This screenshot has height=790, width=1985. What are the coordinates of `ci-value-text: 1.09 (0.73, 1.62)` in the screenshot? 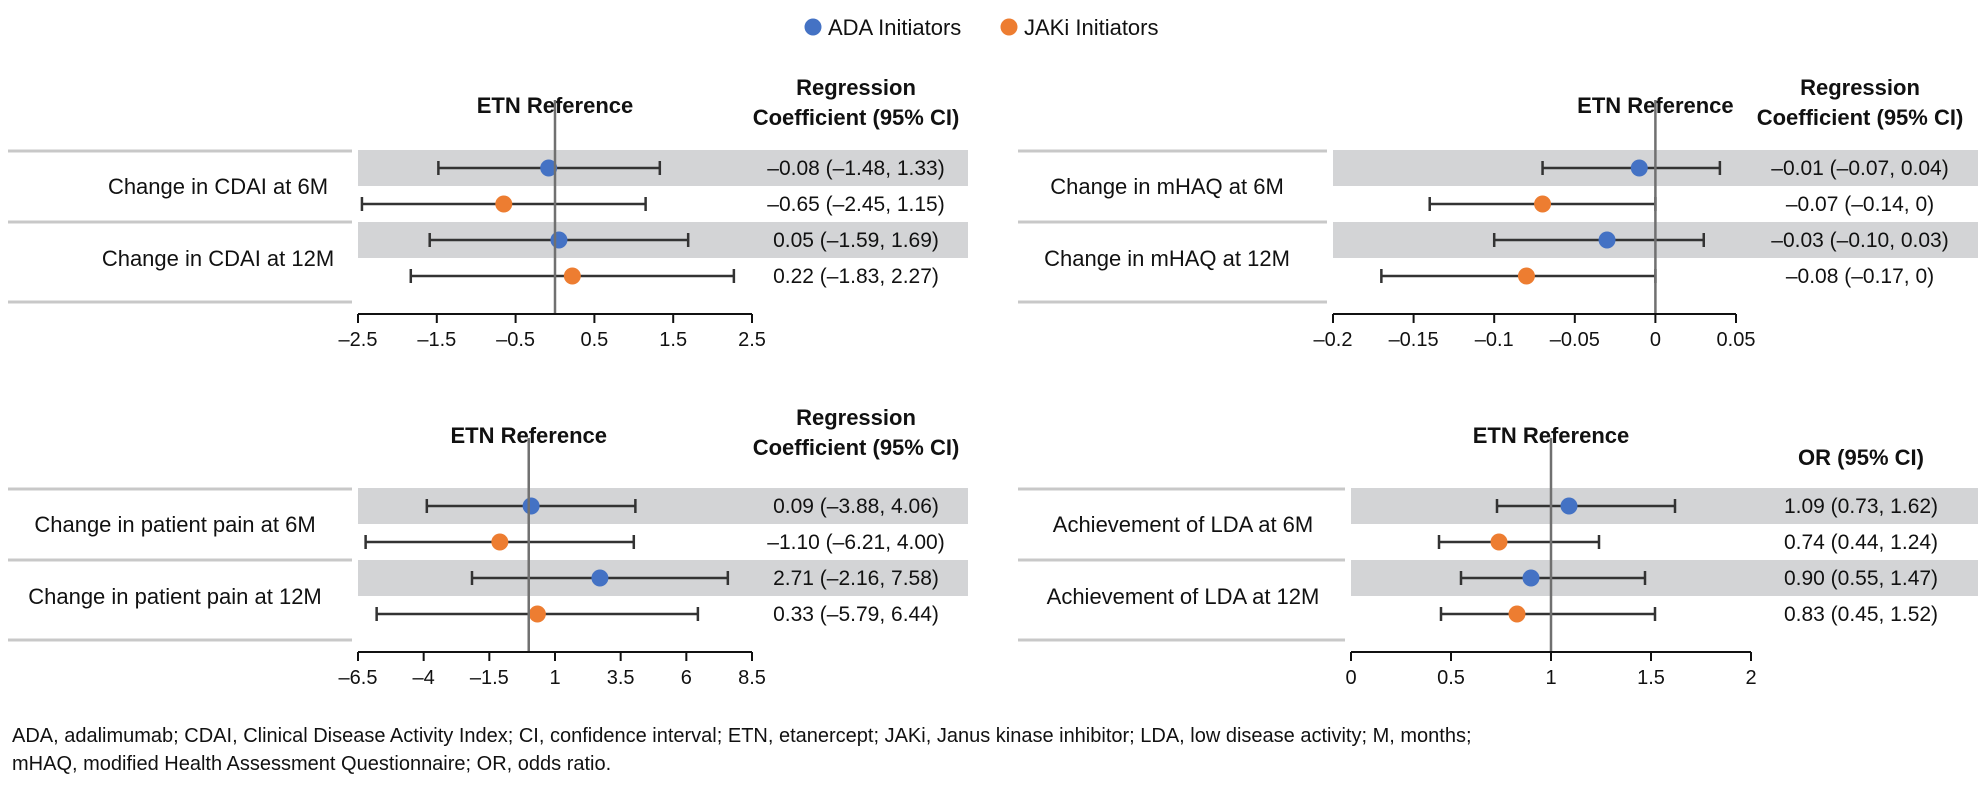 It's located at (1861, 506).